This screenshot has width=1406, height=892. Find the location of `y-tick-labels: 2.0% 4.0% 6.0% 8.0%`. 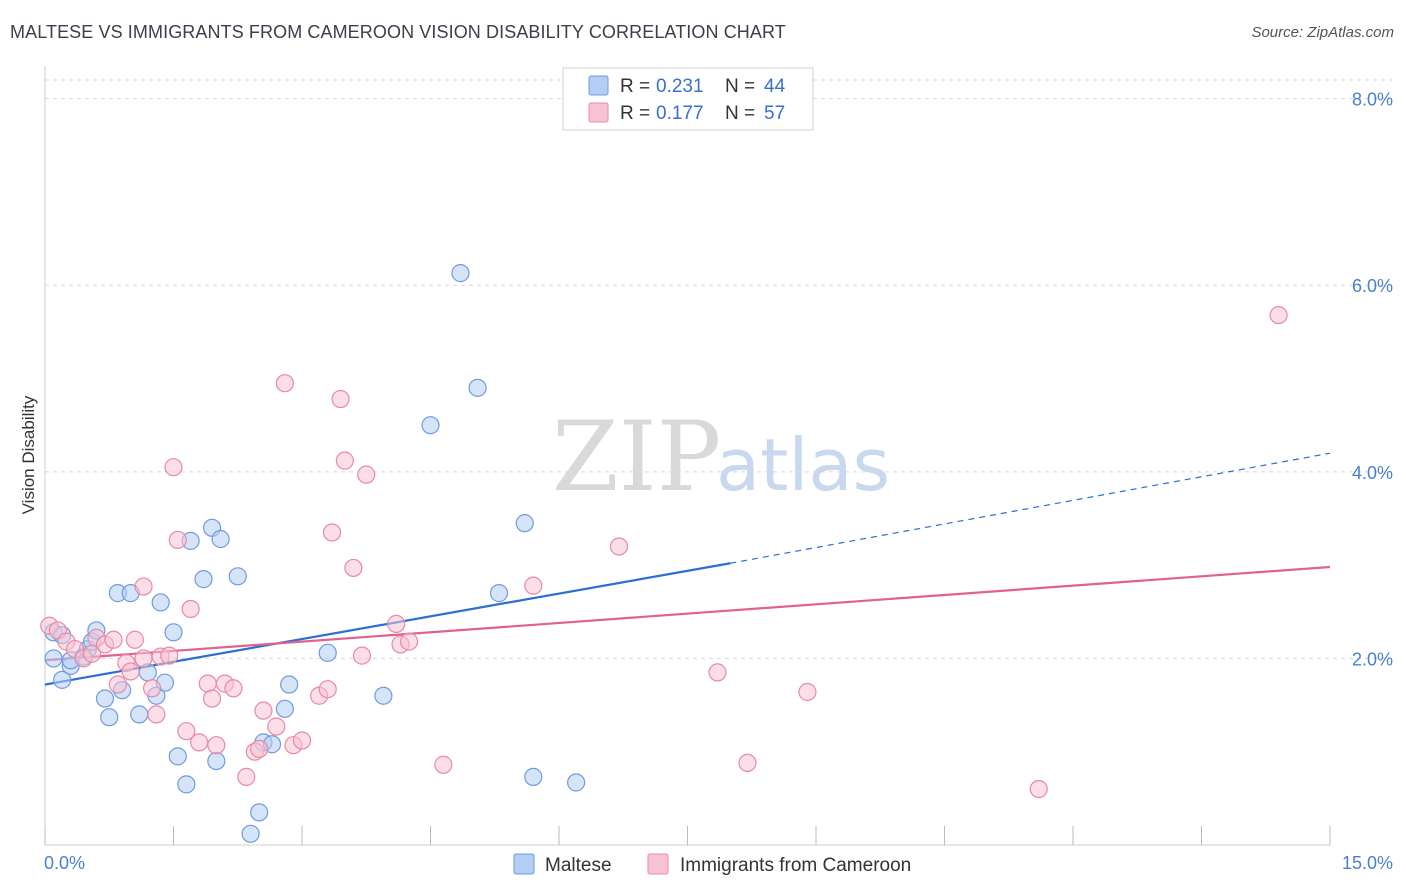

y-tick-labels: 2.0% 4.0% 6.0% 8.0% is located at coordinates (1372, 380).